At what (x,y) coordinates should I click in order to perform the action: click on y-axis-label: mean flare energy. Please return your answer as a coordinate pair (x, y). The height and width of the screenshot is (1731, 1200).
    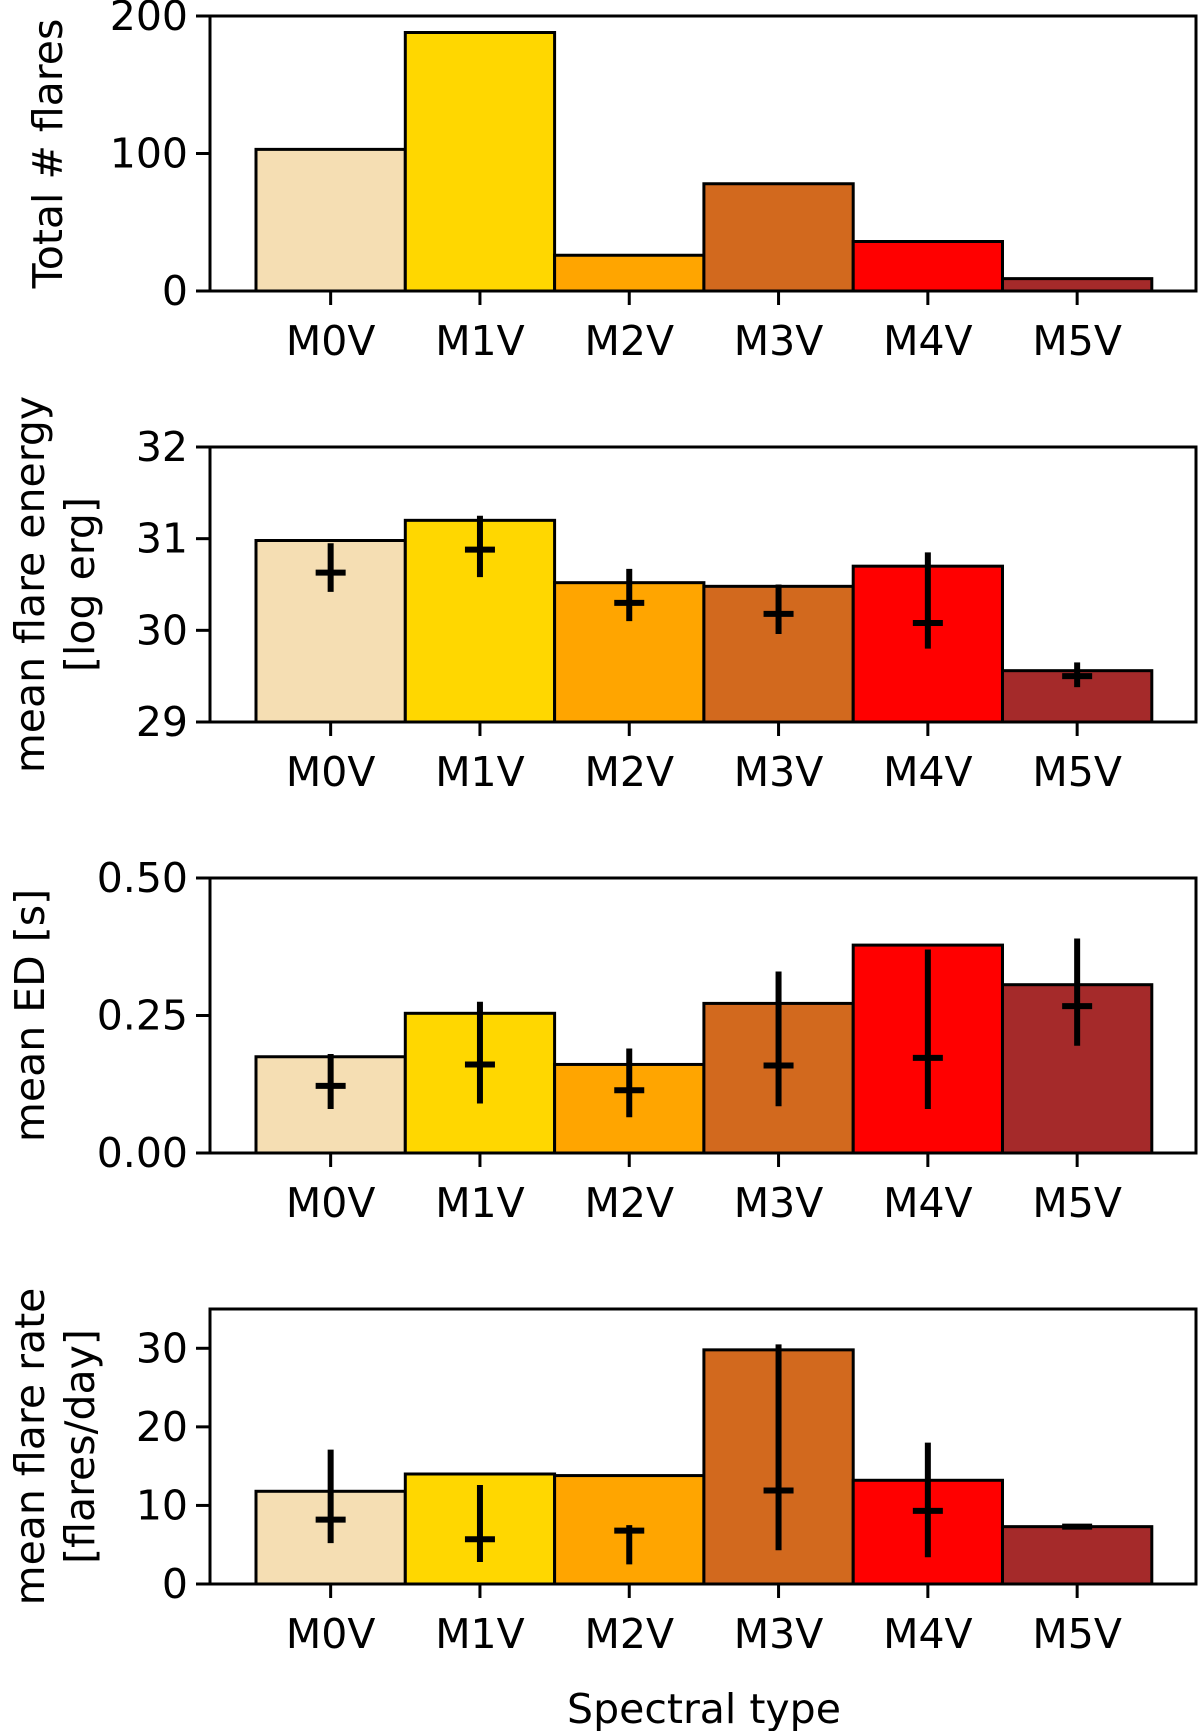
    Looking at the image, I should click on (30, 584).